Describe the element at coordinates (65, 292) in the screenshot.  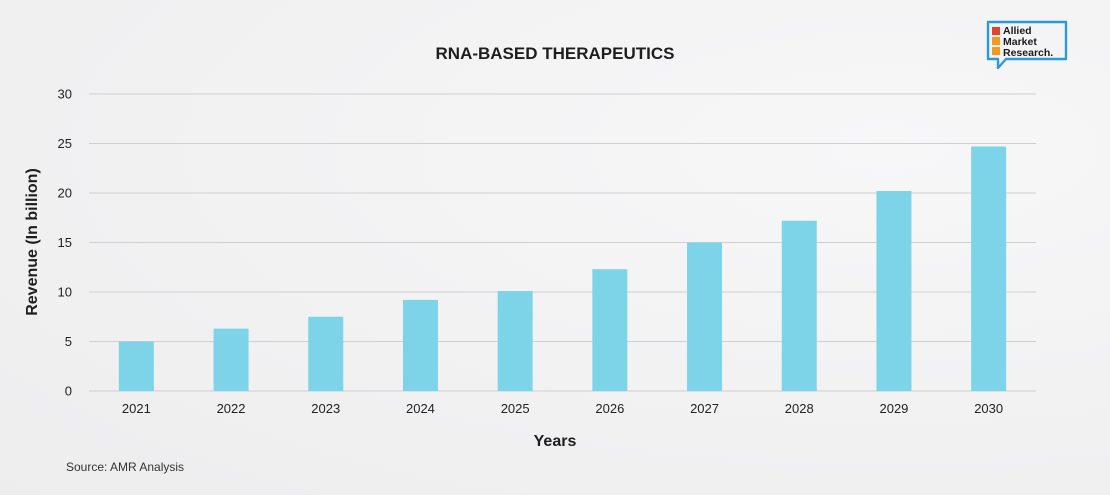
I see `y-tick-label: 10` at that location.